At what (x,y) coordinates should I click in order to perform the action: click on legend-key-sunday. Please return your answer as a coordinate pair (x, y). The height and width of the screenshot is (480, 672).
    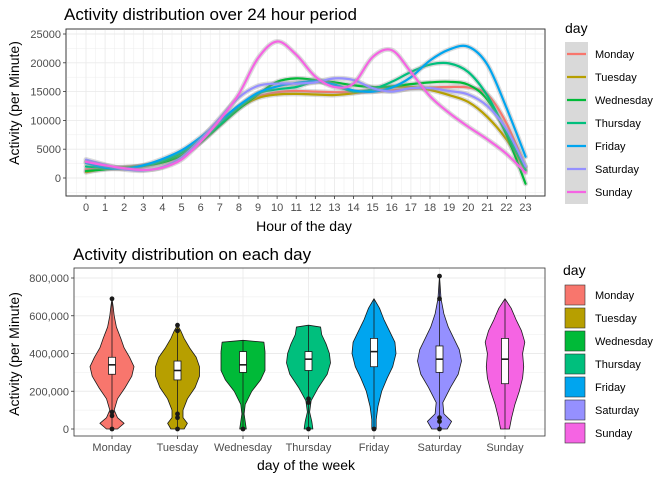
    Looking at the image, I should click on (575, 433).